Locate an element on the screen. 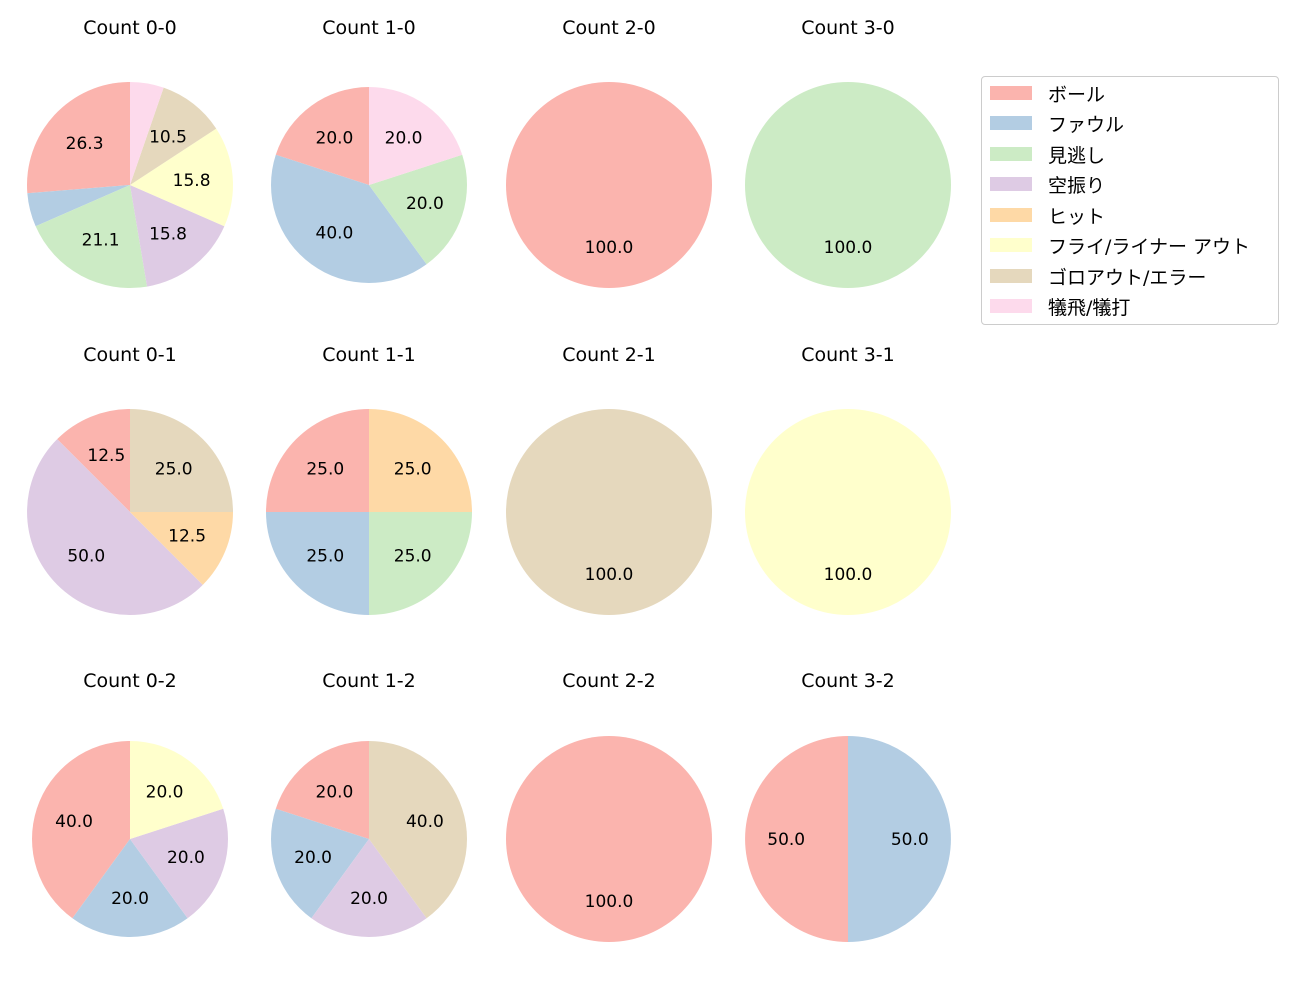 Image resolution: width=1300 pixels, height=1000 pixels. slice-label: 26.3 is located at coordinates (85, 144).